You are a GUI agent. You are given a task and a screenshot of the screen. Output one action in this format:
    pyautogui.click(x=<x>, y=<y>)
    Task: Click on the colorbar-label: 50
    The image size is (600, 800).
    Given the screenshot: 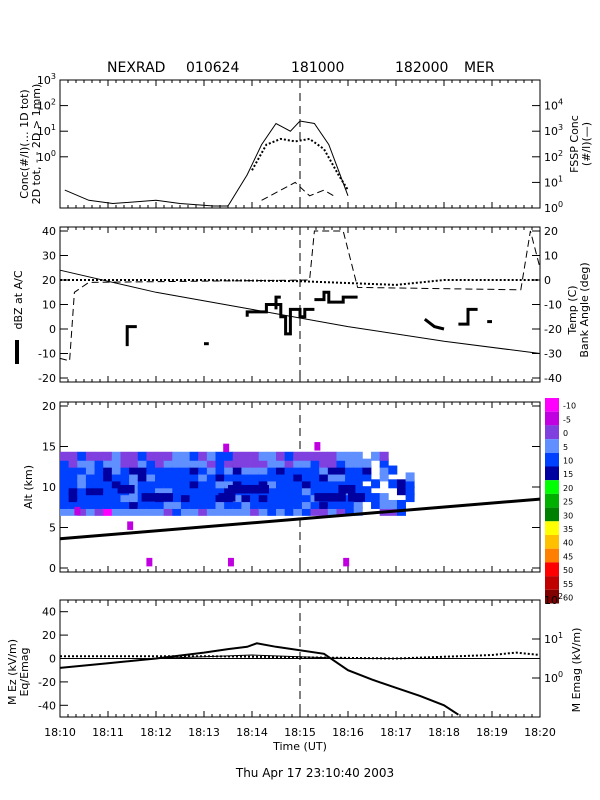 What is the action you would take?
    pyautogui.click(x=568, y=570)
    